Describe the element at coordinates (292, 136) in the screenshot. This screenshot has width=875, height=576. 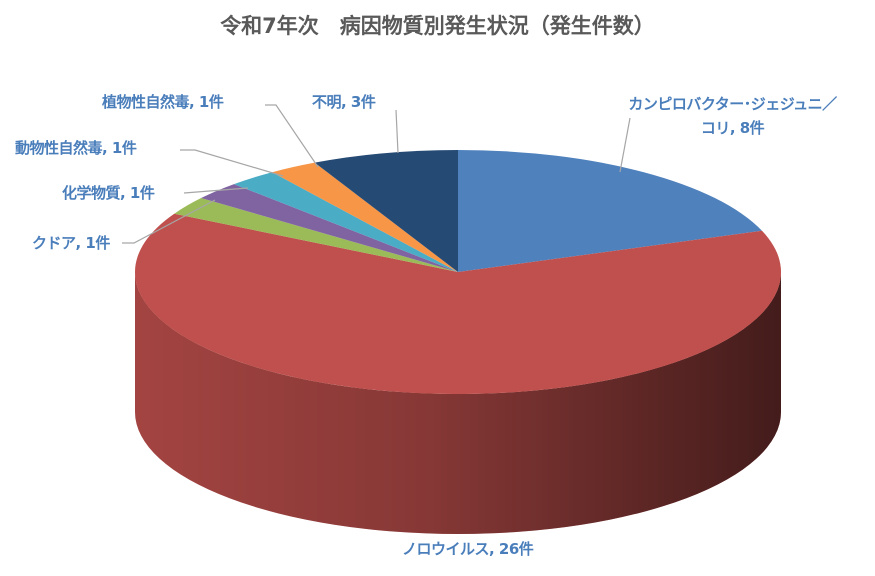
I see `leader-line-plant-toxin` at that location.